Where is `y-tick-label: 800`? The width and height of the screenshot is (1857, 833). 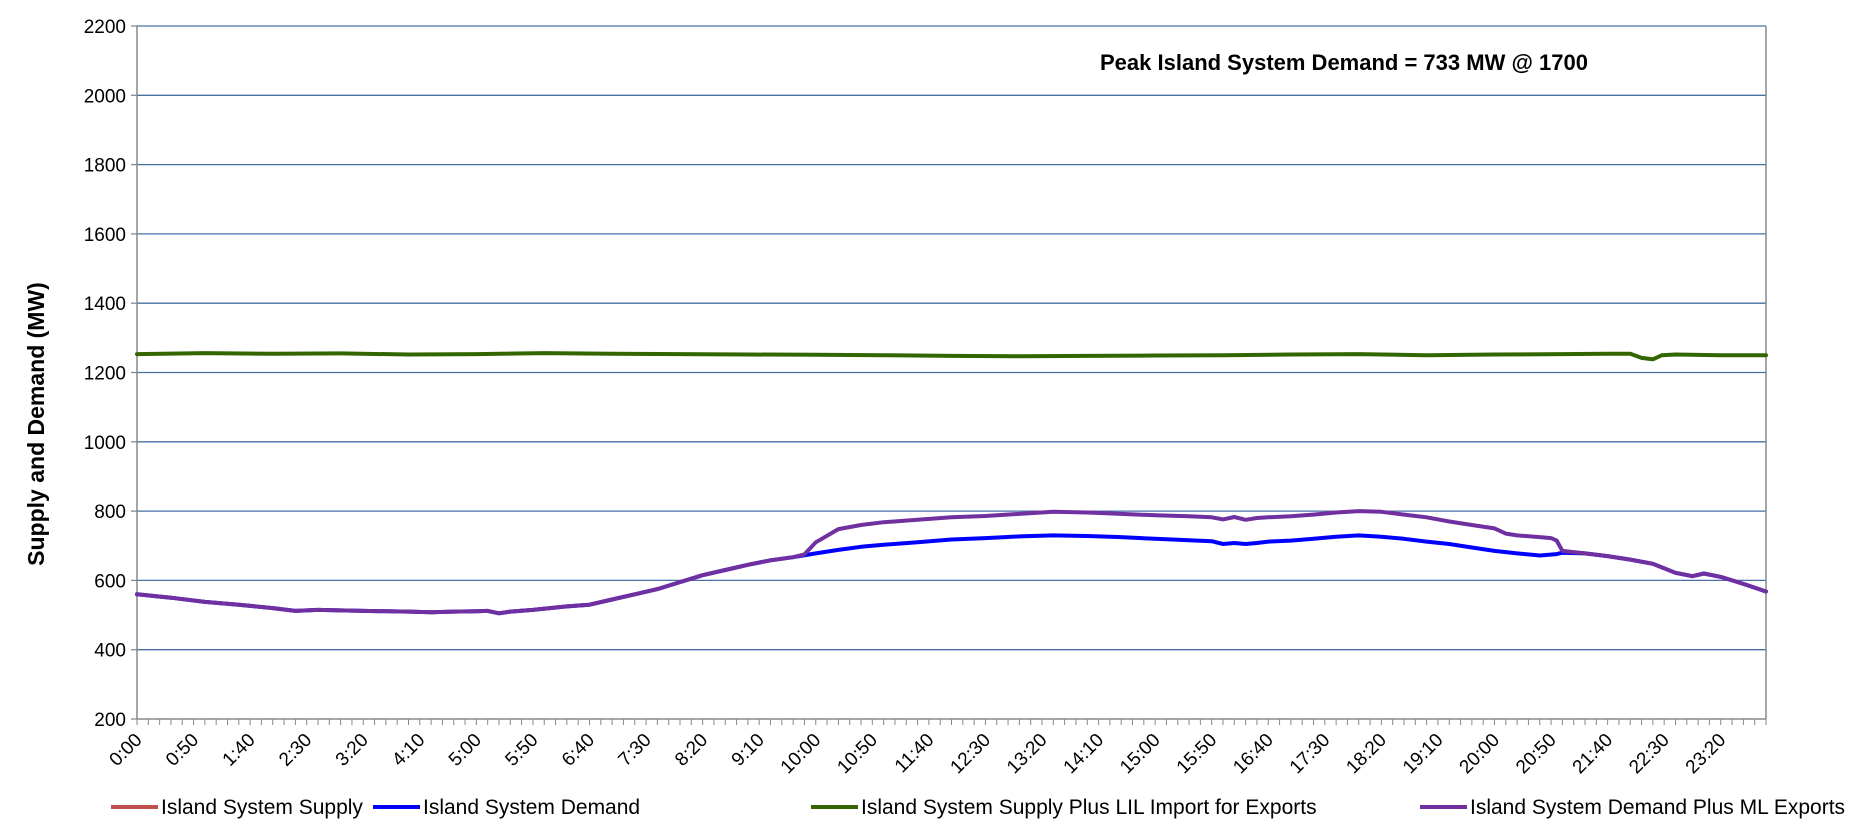 y-tick-label: 800 is located at coordinates (110, 512).